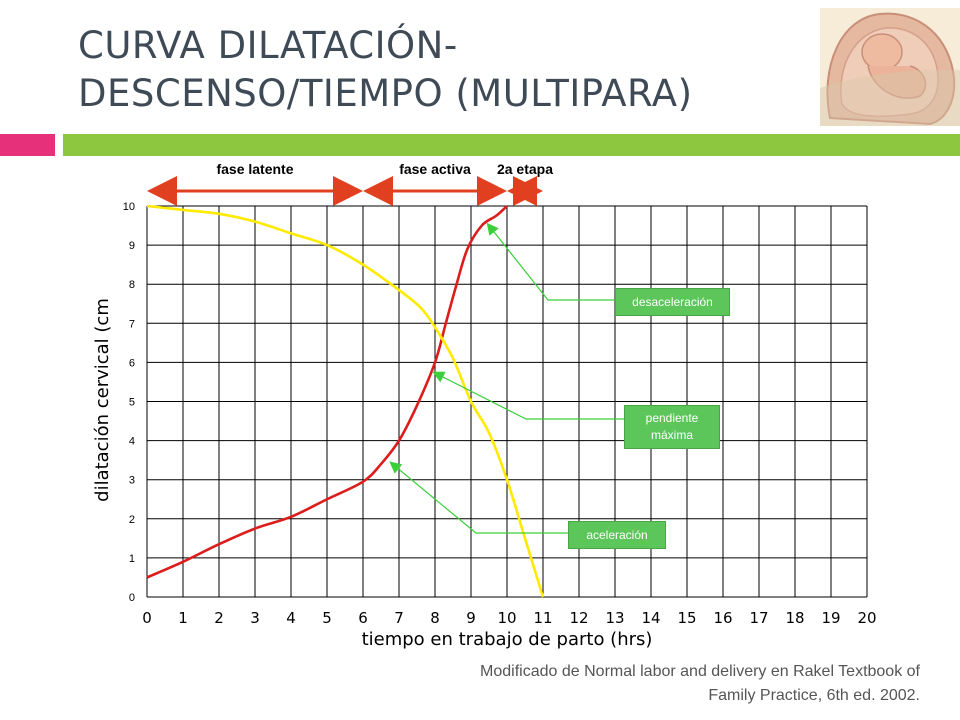 The width and height of the screenshot is (960, 720). Describe the element at coordinates (102, 400) in the screenshot. I see `y-axis-label: dilatación cervical (cm` at that location.